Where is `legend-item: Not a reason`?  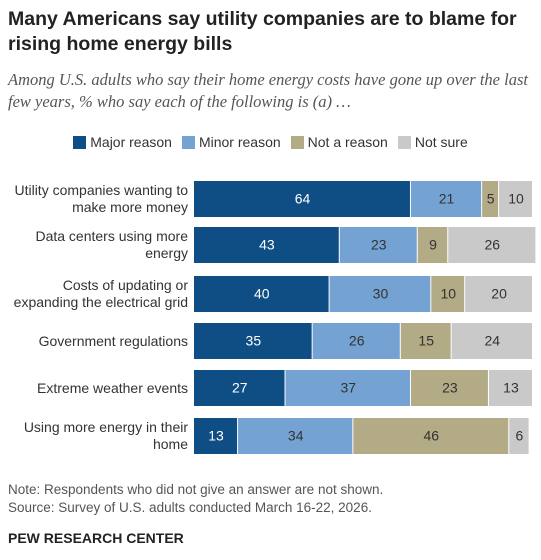 legend-item: Not a reason is located at coordinates (339, 142).